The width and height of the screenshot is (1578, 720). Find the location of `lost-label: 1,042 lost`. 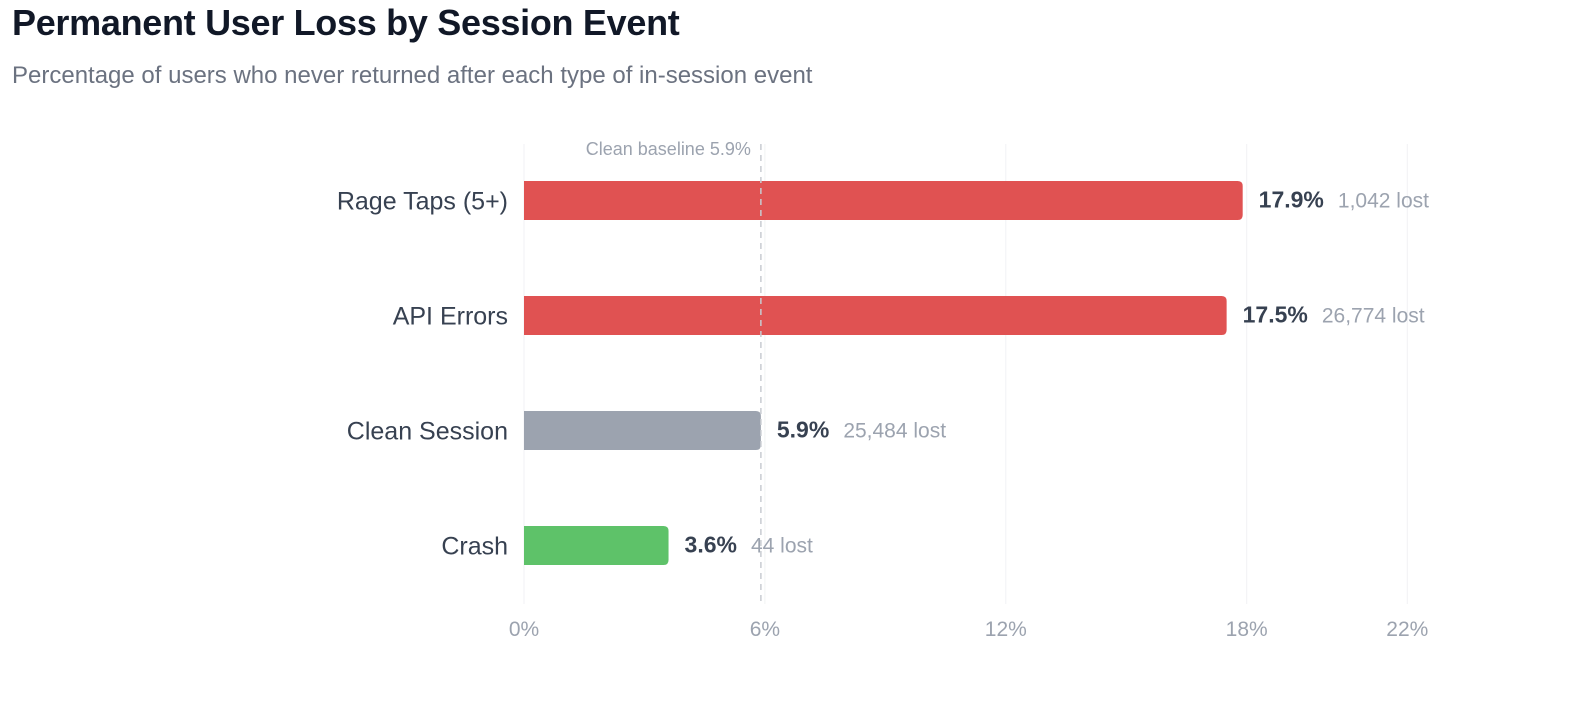

lost-label: 1,042 lost is located at coordinates (1383, 201).